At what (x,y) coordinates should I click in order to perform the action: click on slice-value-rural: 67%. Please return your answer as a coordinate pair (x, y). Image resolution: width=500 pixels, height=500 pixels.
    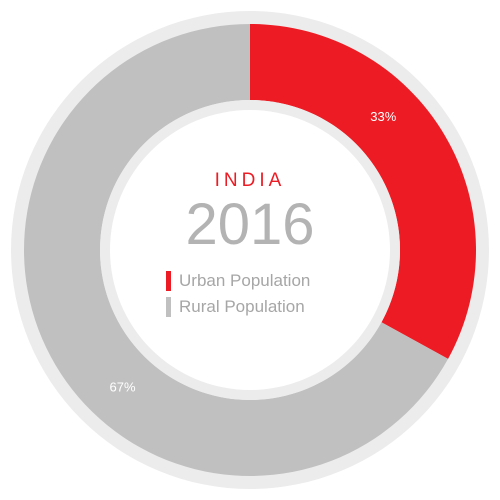
    Looking at the image, I should click on (123, 387).